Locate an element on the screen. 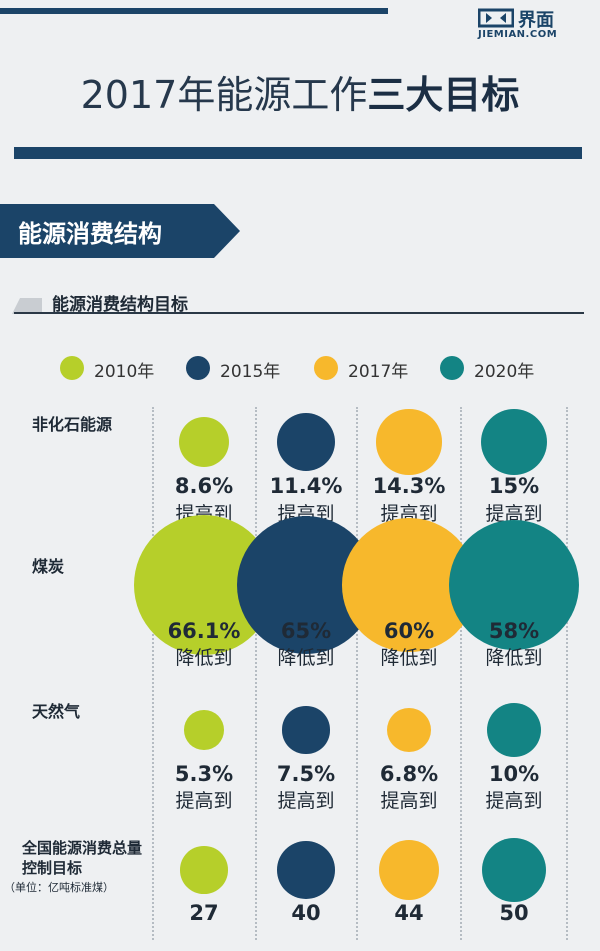 This screenshot has height=951, width=600. value-label: 40 is located at coordinates (306, 913).